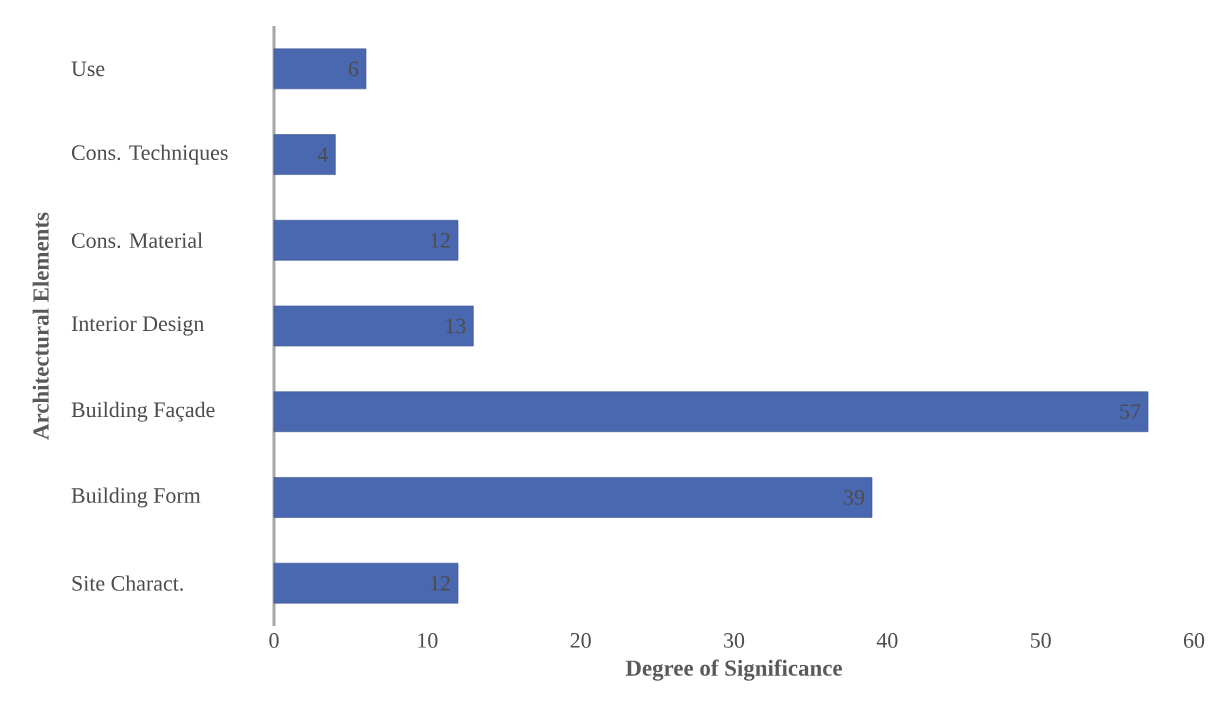  Describe the element at coordinates (274, 640) in the screenshot. I see `x-tick-label: 0` at that location.